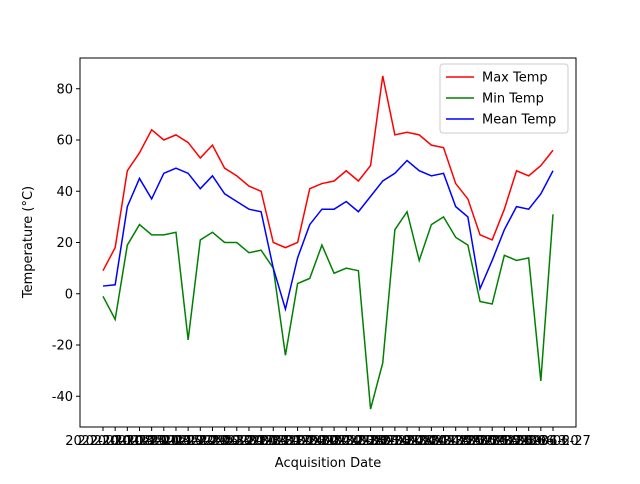  Describe the element at coordinates (103, 441) in the screenshot. I see `x-tick-label: 2022-10-11` at that location.